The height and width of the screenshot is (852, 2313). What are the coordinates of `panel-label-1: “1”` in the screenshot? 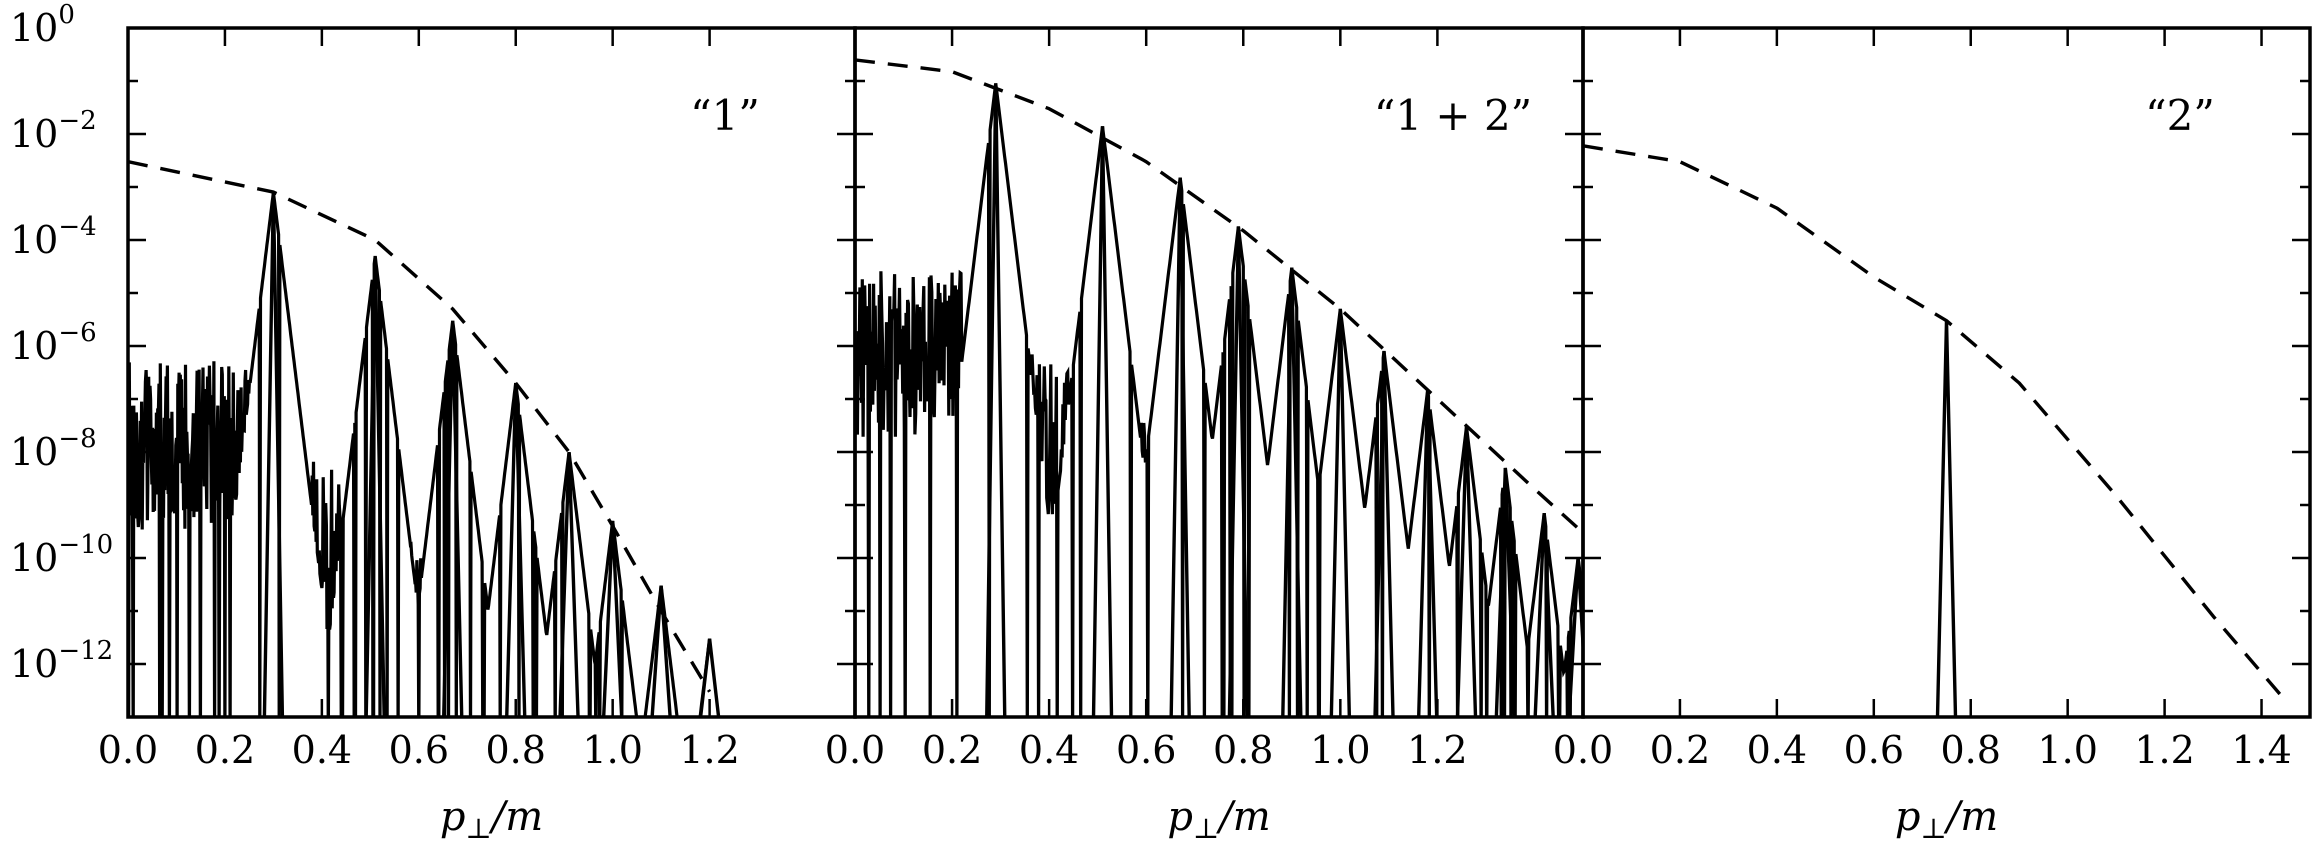 It's located at (725, 115).